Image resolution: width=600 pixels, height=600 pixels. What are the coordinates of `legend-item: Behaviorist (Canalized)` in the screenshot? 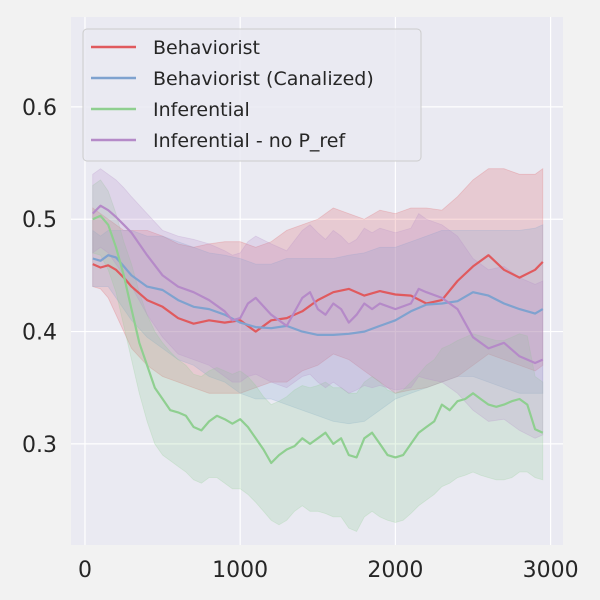 It's located at (232, 79).